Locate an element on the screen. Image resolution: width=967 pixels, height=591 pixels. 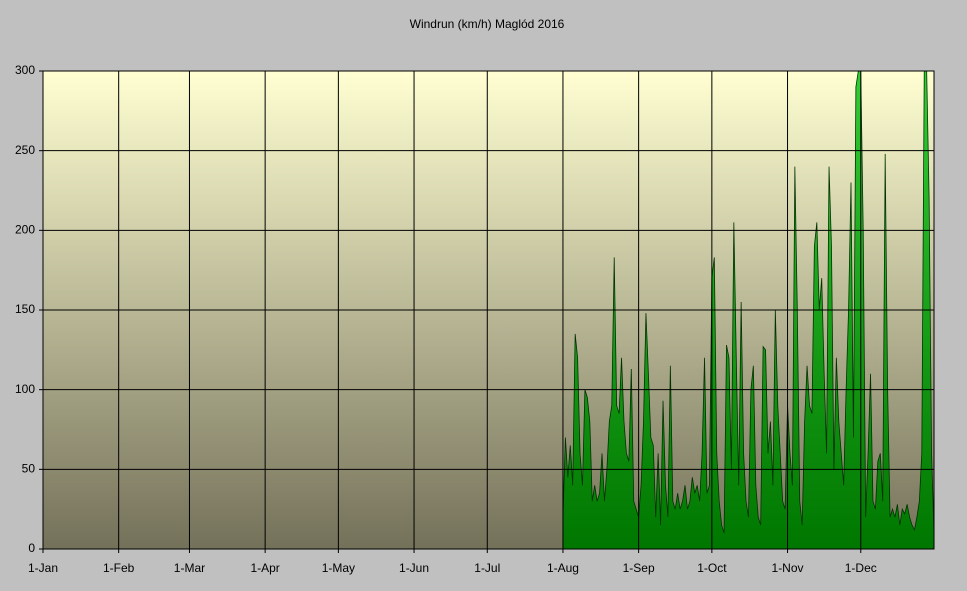
x-tick-label: 1-Feb is located at coordinates (119, 568).